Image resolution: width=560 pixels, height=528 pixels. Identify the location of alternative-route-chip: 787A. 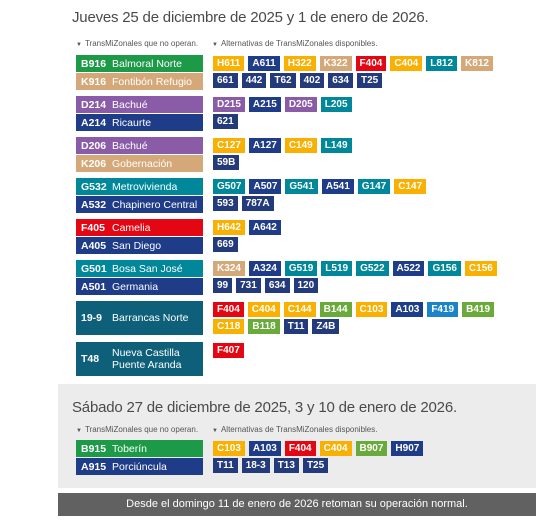
(257, 203).